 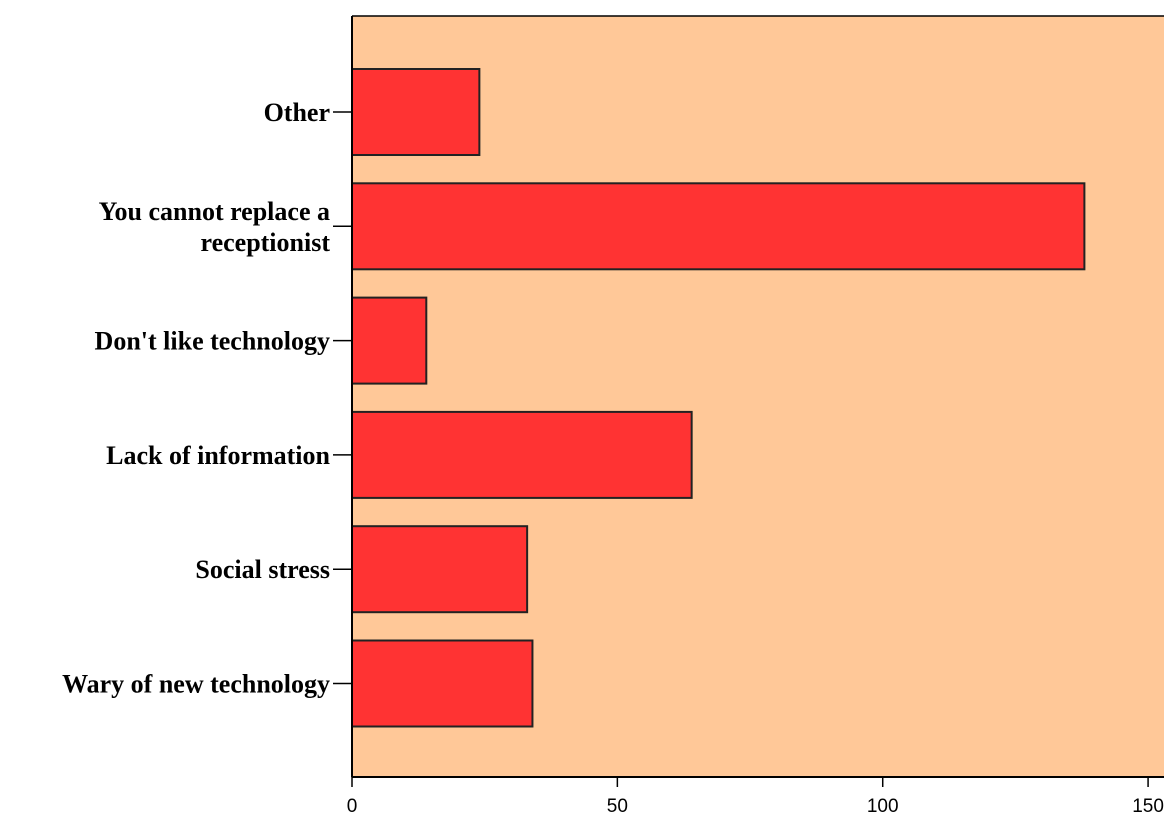 What do you see at coordinates (214, 211) in the screenshot?
I see `category-label: You cannot replace a` at bounding box center [214, 211].